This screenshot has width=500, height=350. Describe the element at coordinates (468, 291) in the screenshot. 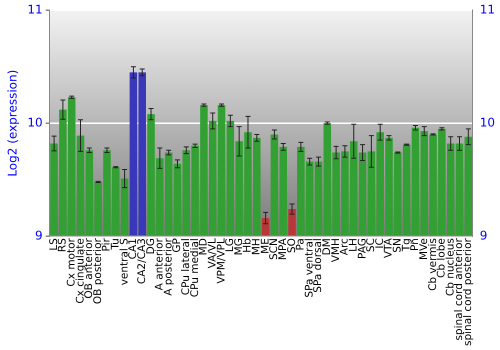

I see `x-tick-label: spinal cord posterior` at that location.